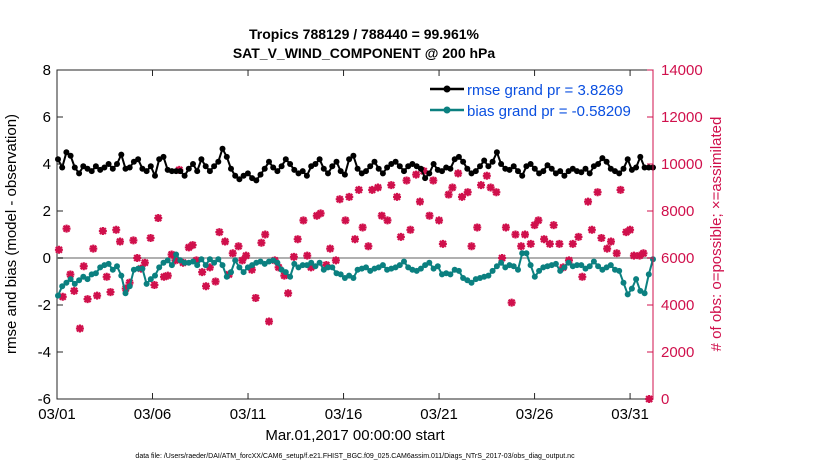 The height and width of the screenshot is (470, 830). Describe the element at coordinates (630, 414) in the screenshot. I see `x-tick-label: 03/31` at that location.